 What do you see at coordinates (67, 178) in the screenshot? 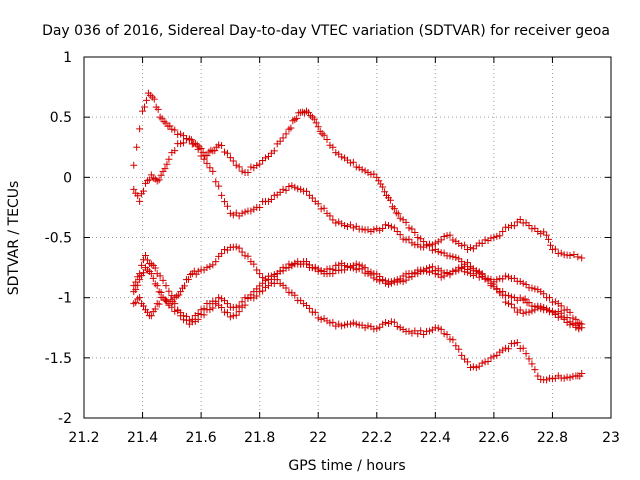
I see `y-tick-label: 0` at bounding box center [67, 178].